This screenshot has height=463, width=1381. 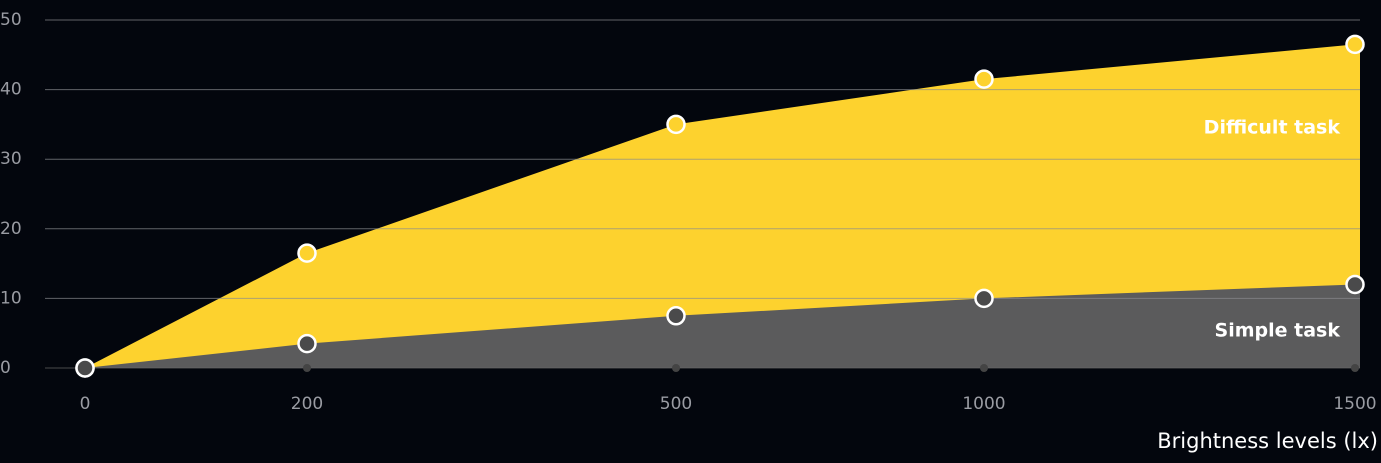 What do you see at coordinates (11, 298) in the screenshot?
I see `y-tick-label: 10` at bounding box center [11, 298].